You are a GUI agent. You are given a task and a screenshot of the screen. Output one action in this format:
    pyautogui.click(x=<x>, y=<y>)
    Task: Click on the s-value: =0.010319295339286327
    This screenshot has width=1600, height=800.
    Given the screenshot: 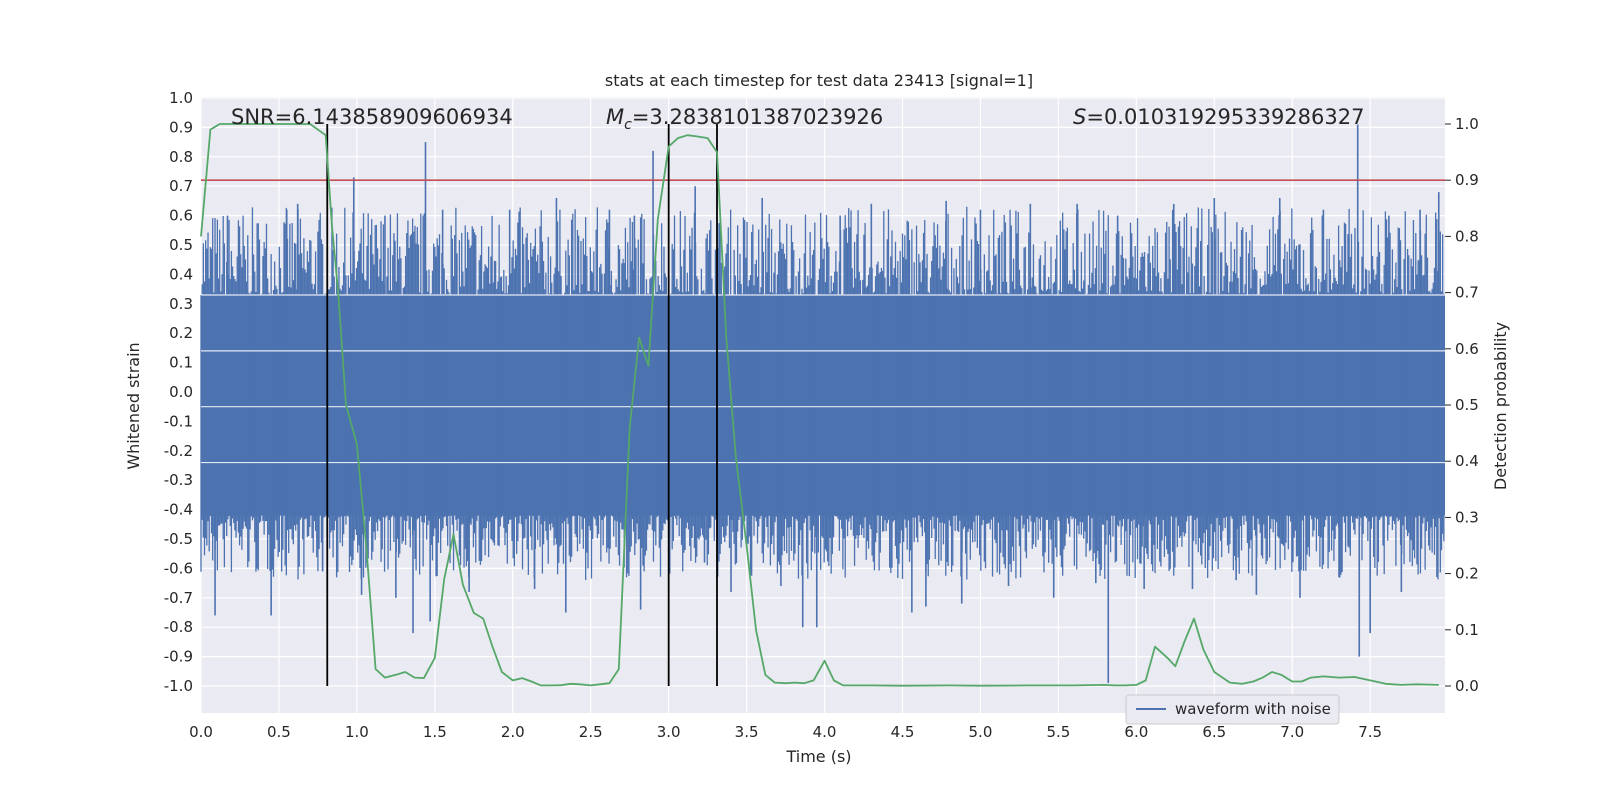 What is the action you would take?
    pyautogui.click(x=1225, y=117)
    